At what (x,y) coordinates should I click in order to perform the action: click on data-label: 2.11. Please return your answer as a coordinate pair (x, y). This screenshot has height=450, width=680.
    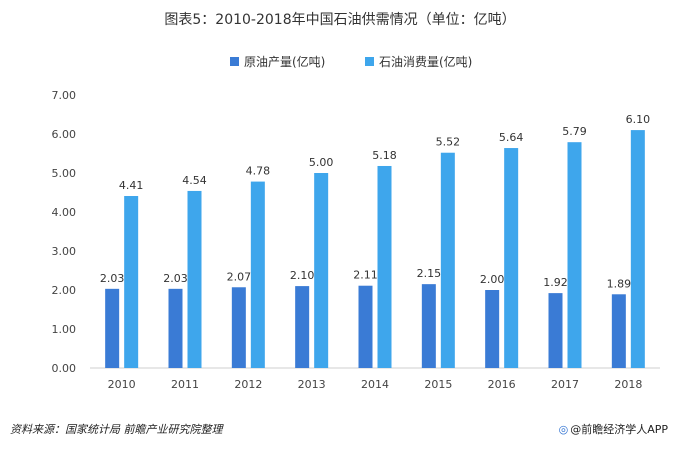
    Looking at the image, I should click on (365, 275).